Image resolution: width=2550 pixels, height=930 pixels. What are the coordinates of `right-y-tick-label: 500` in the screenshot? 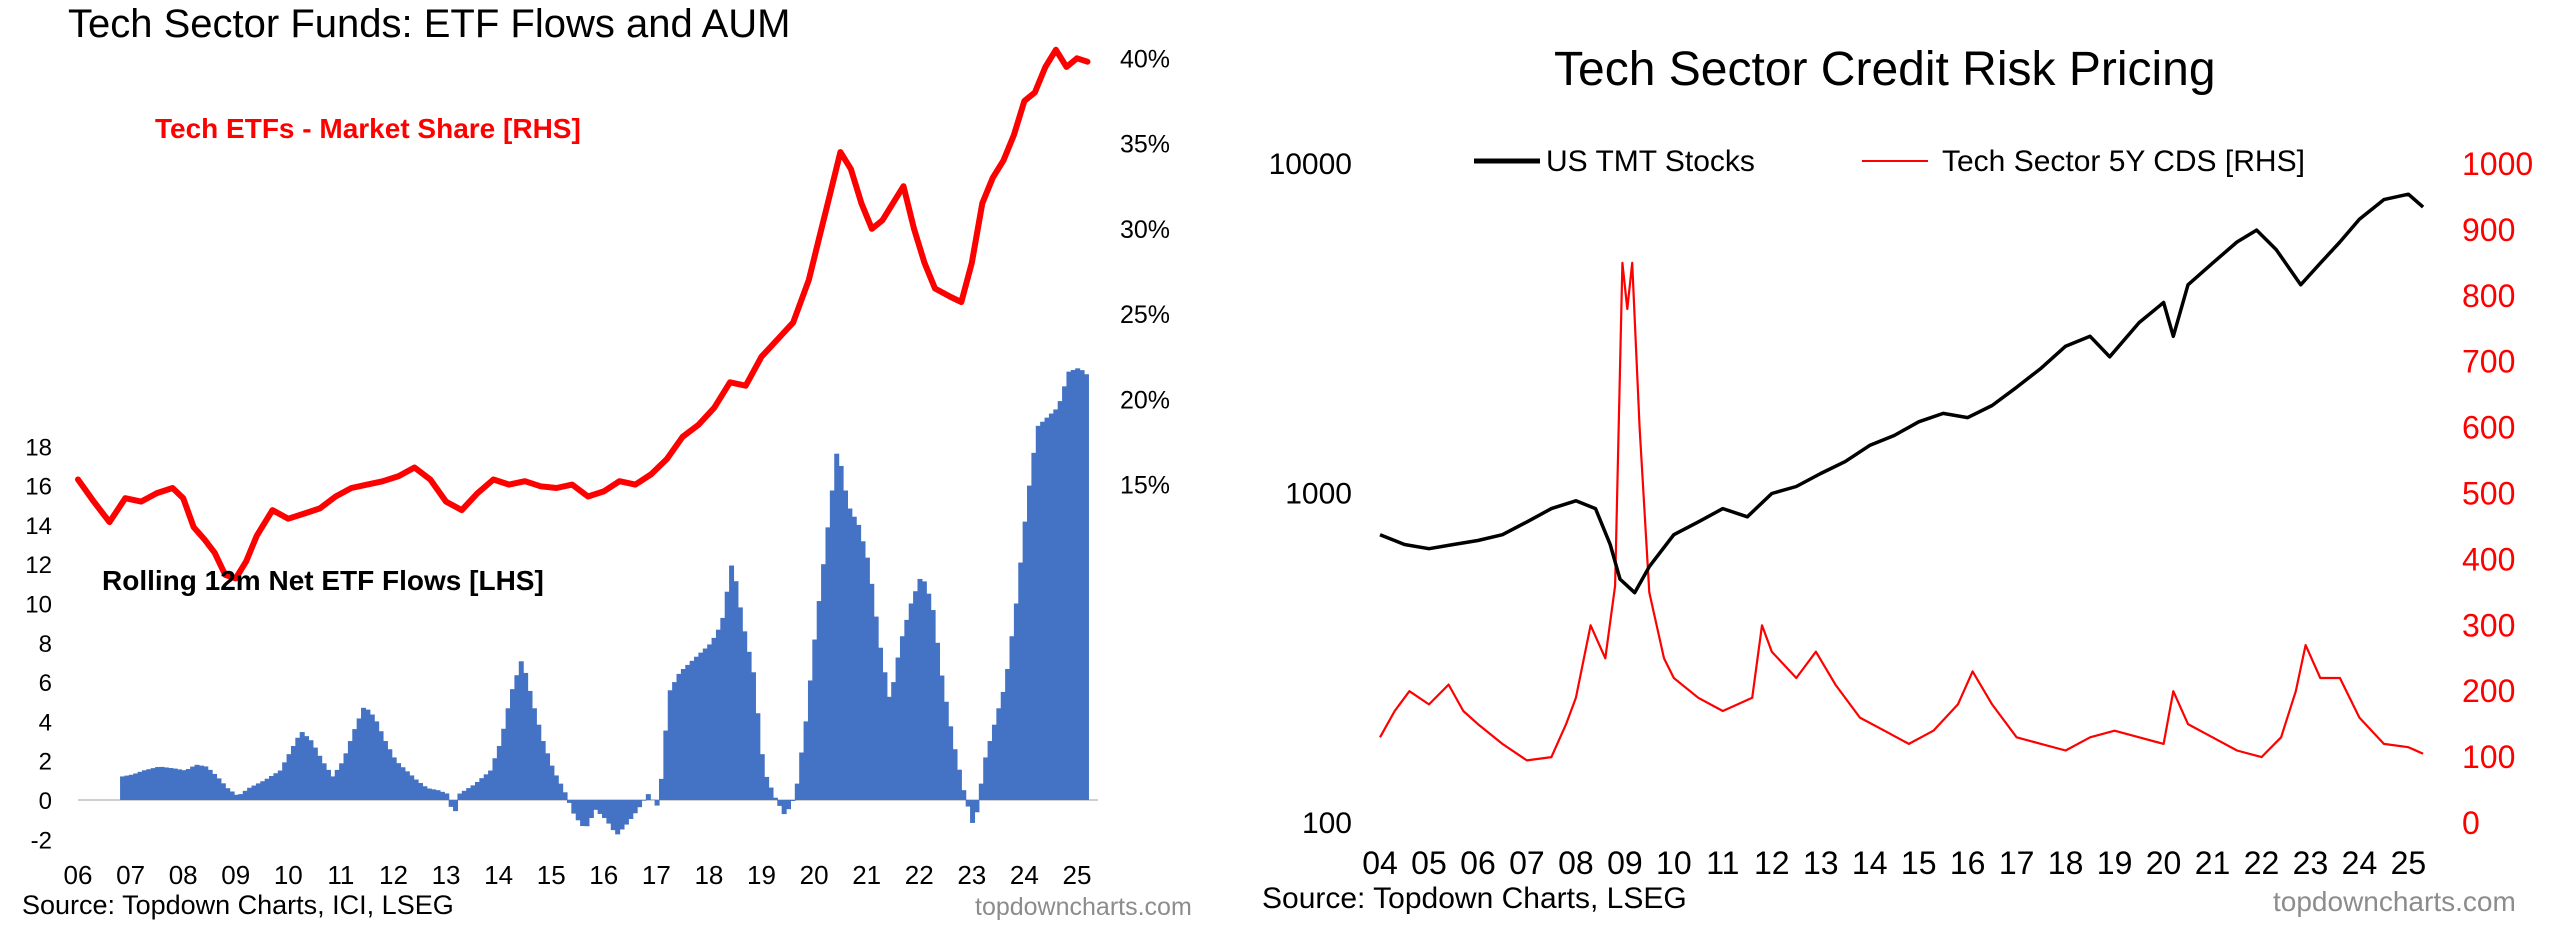 It's located at (2488, 494).